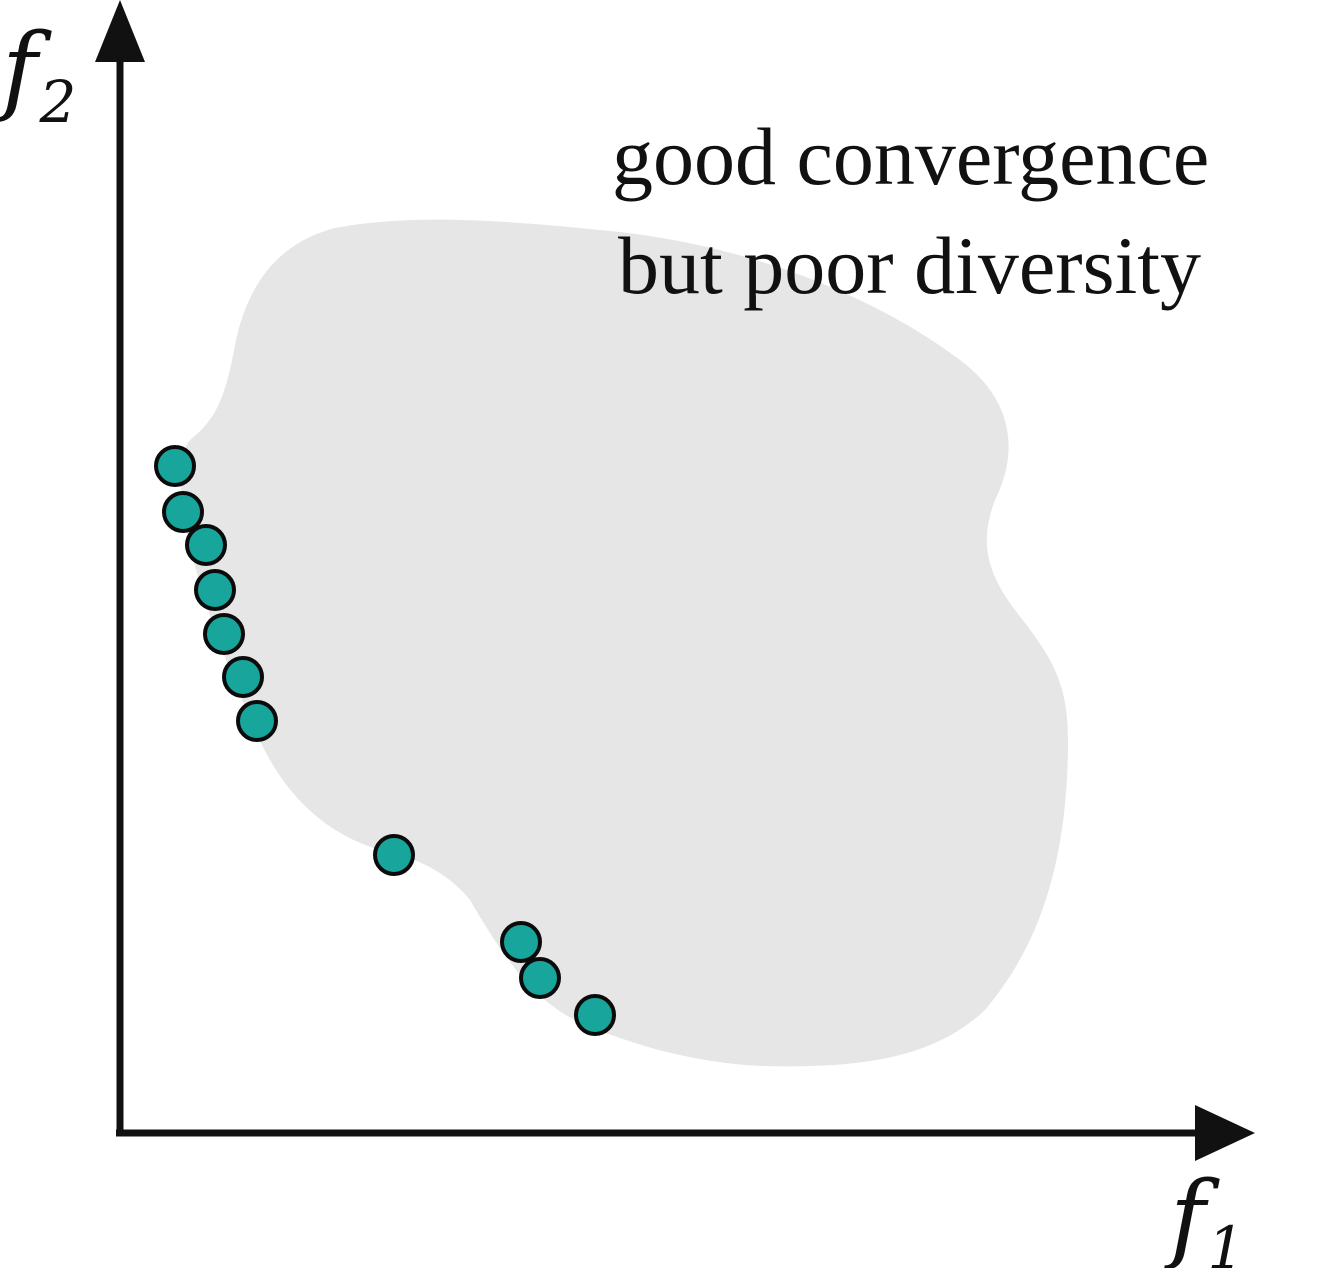  What do you see at coordinates (1226, 1241) in the screenshot?
I see `x-axis-label-subscript: 1` at bounding box center [1226, 1241].